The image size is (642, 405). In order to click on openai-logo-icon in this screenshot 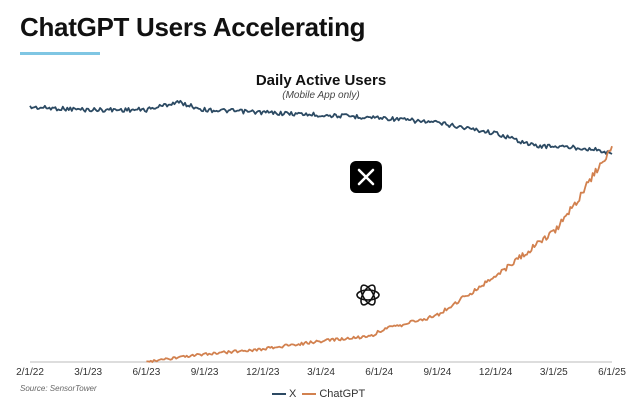, I will do `click(368, 295)`.